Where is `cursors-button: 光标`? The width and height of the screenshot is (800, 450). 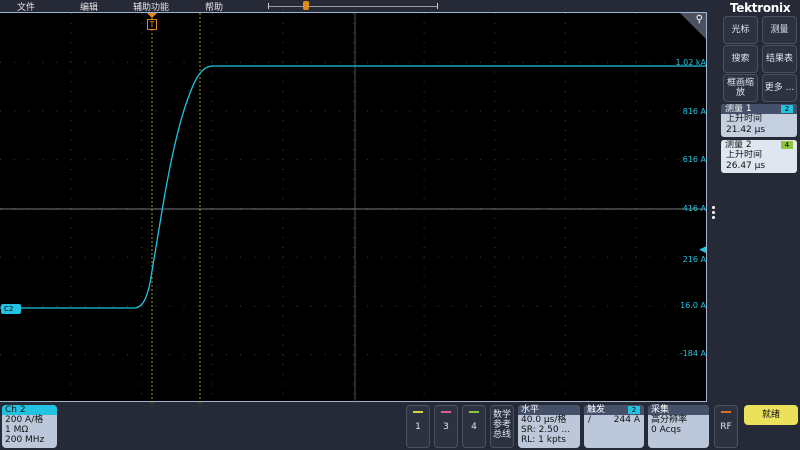
cursors-button: 光标 is located at coordinates (740, 30).